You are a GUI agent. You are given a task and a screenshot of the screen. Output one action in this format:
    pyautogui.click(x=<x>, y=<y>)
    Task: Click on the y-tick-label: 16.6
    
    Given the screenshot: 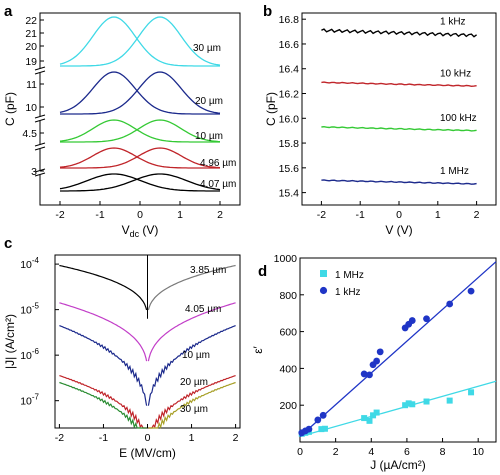 What is the action you would take?
    pyautogui.click(x=289, y=45)
    